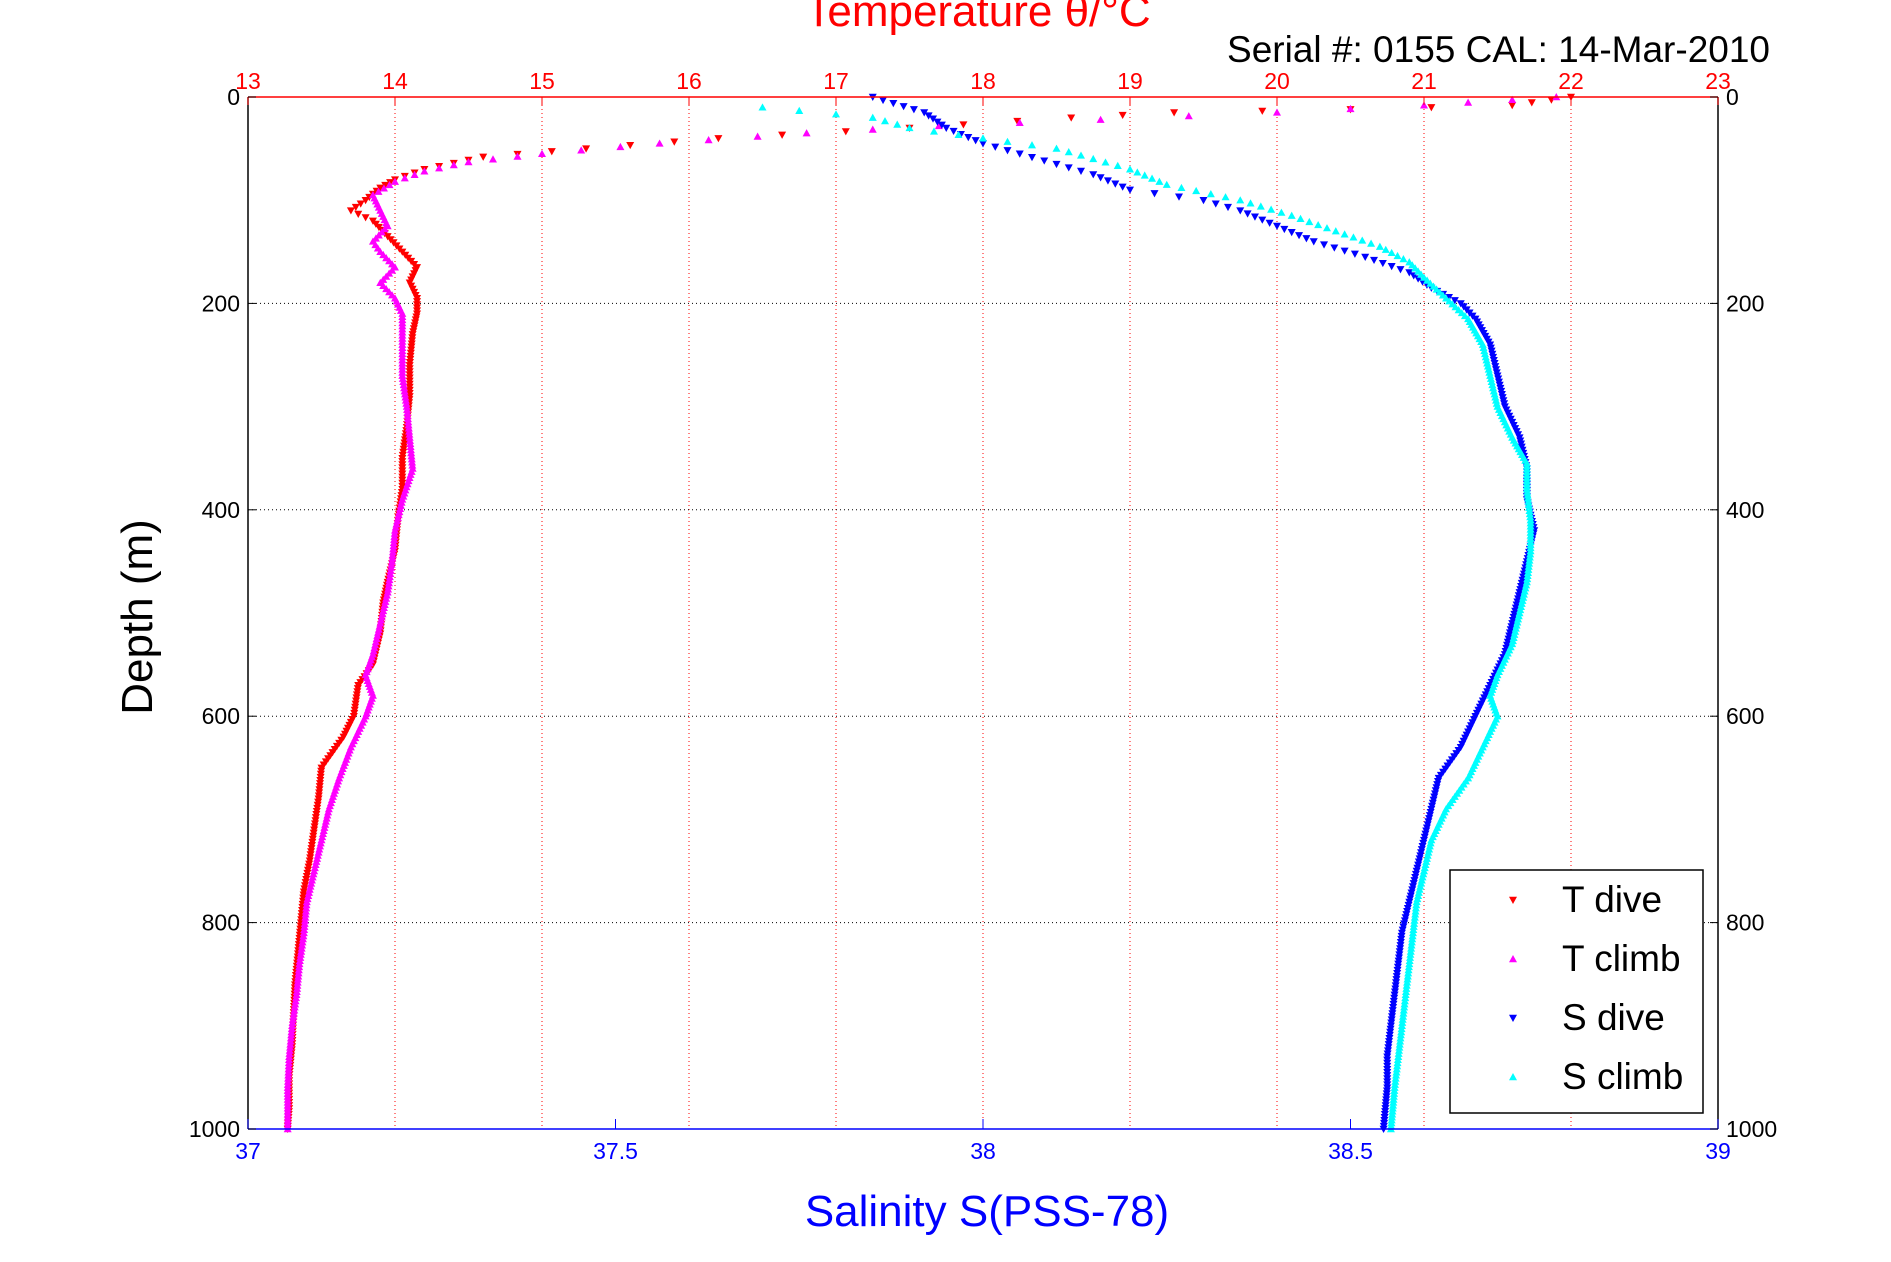 The image size is (1891, 1262). I want to click on top-tick-label: 20, so click(1277, 81).